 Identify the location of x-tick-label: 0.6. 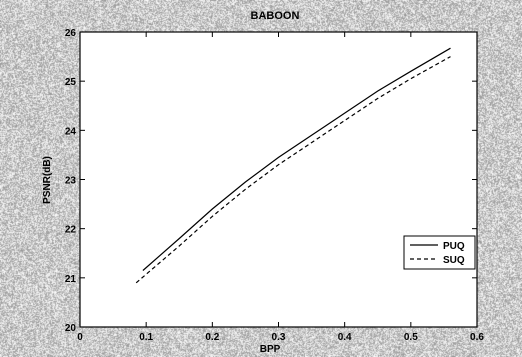
(477, 337).